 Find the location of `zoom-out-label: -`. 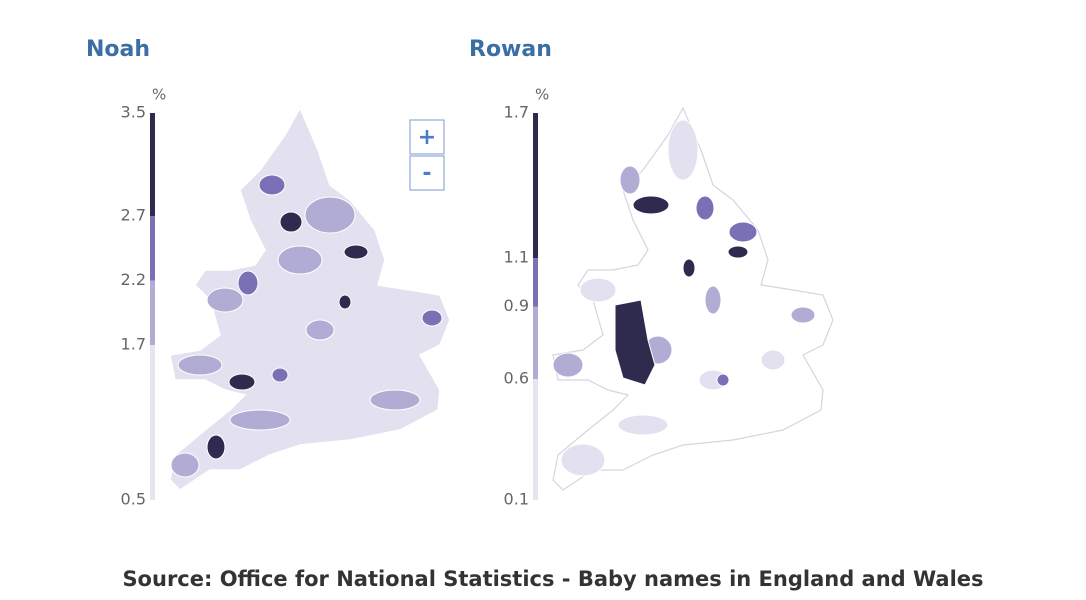

zoom-out-label: - is located at coordinates (426, 173).